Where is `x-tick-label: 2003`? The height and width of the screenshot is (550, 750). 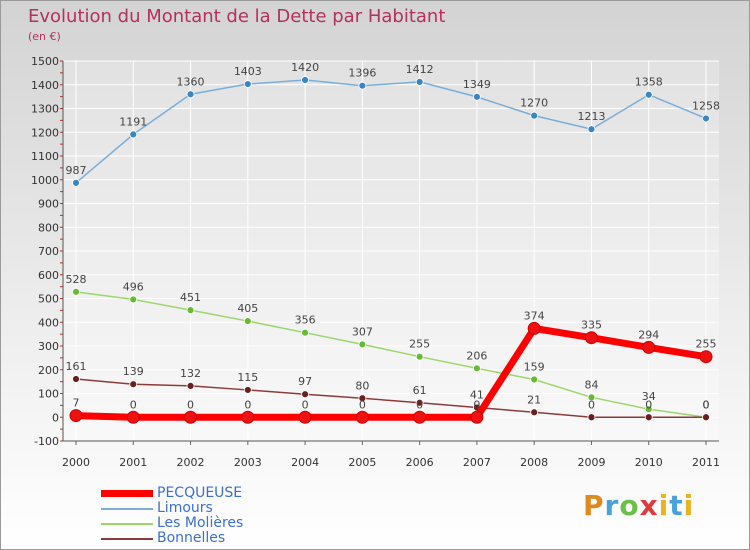
x-tick-label: 2003 is located at coordinates (248, 462).